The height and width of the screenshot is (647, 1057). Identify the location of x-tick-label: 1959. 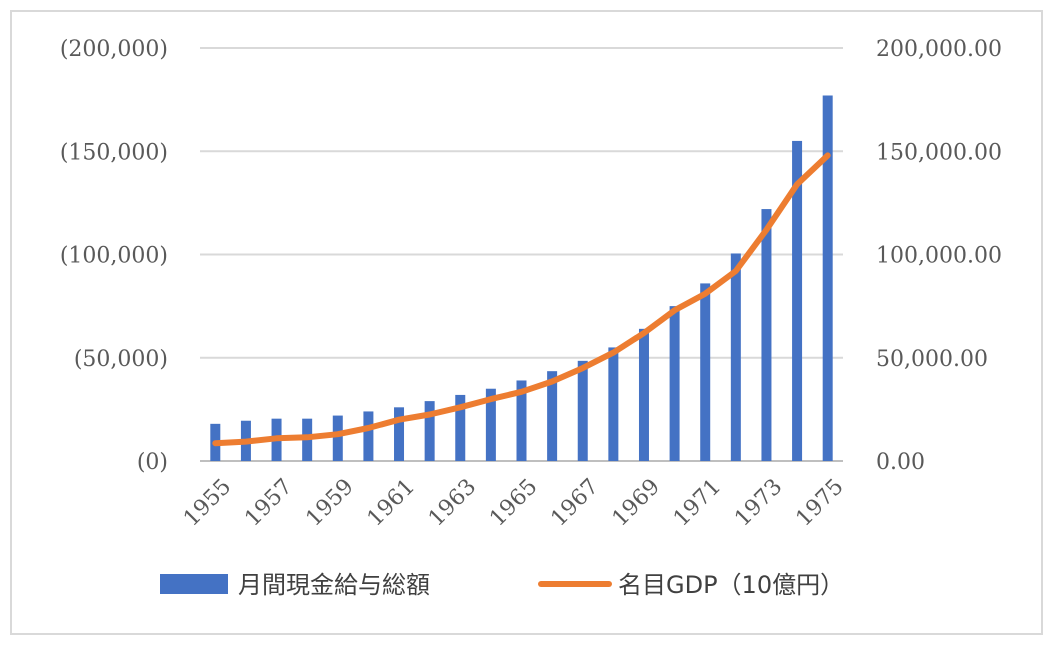
(330, 502).